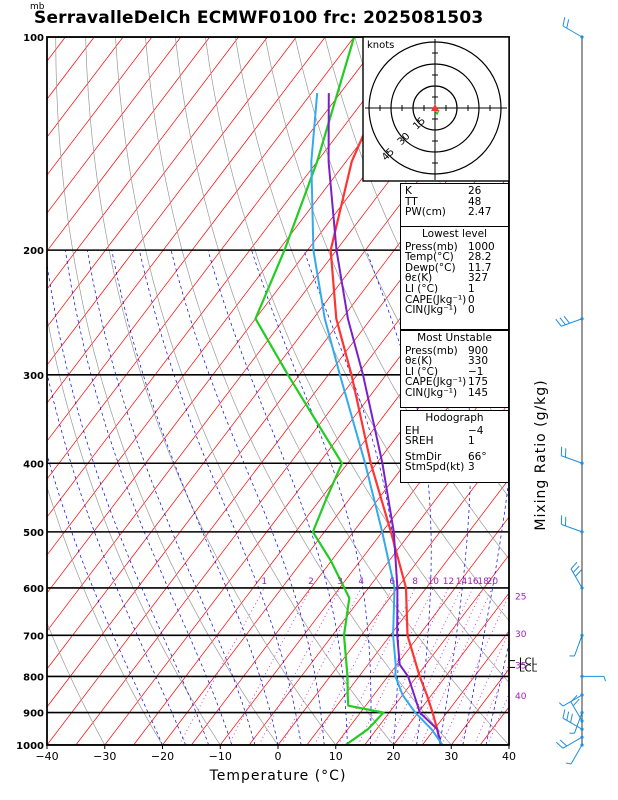 This screenshot has width=618, height=800. Describe the element at coordinates (419, 278) in the screenshot. I see `stat-label: θε(K)` at that location.